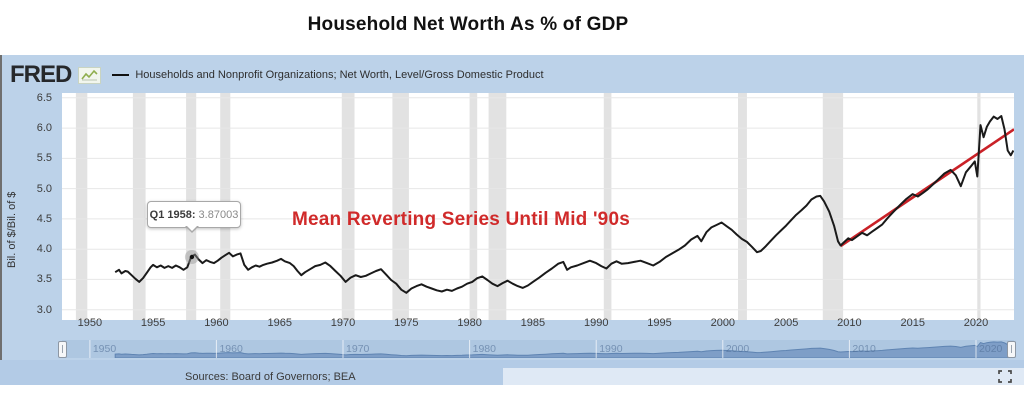 This screenshot has height=412, width=1024. I want to click on bottom-bar-light-strip, so click(763, 376).